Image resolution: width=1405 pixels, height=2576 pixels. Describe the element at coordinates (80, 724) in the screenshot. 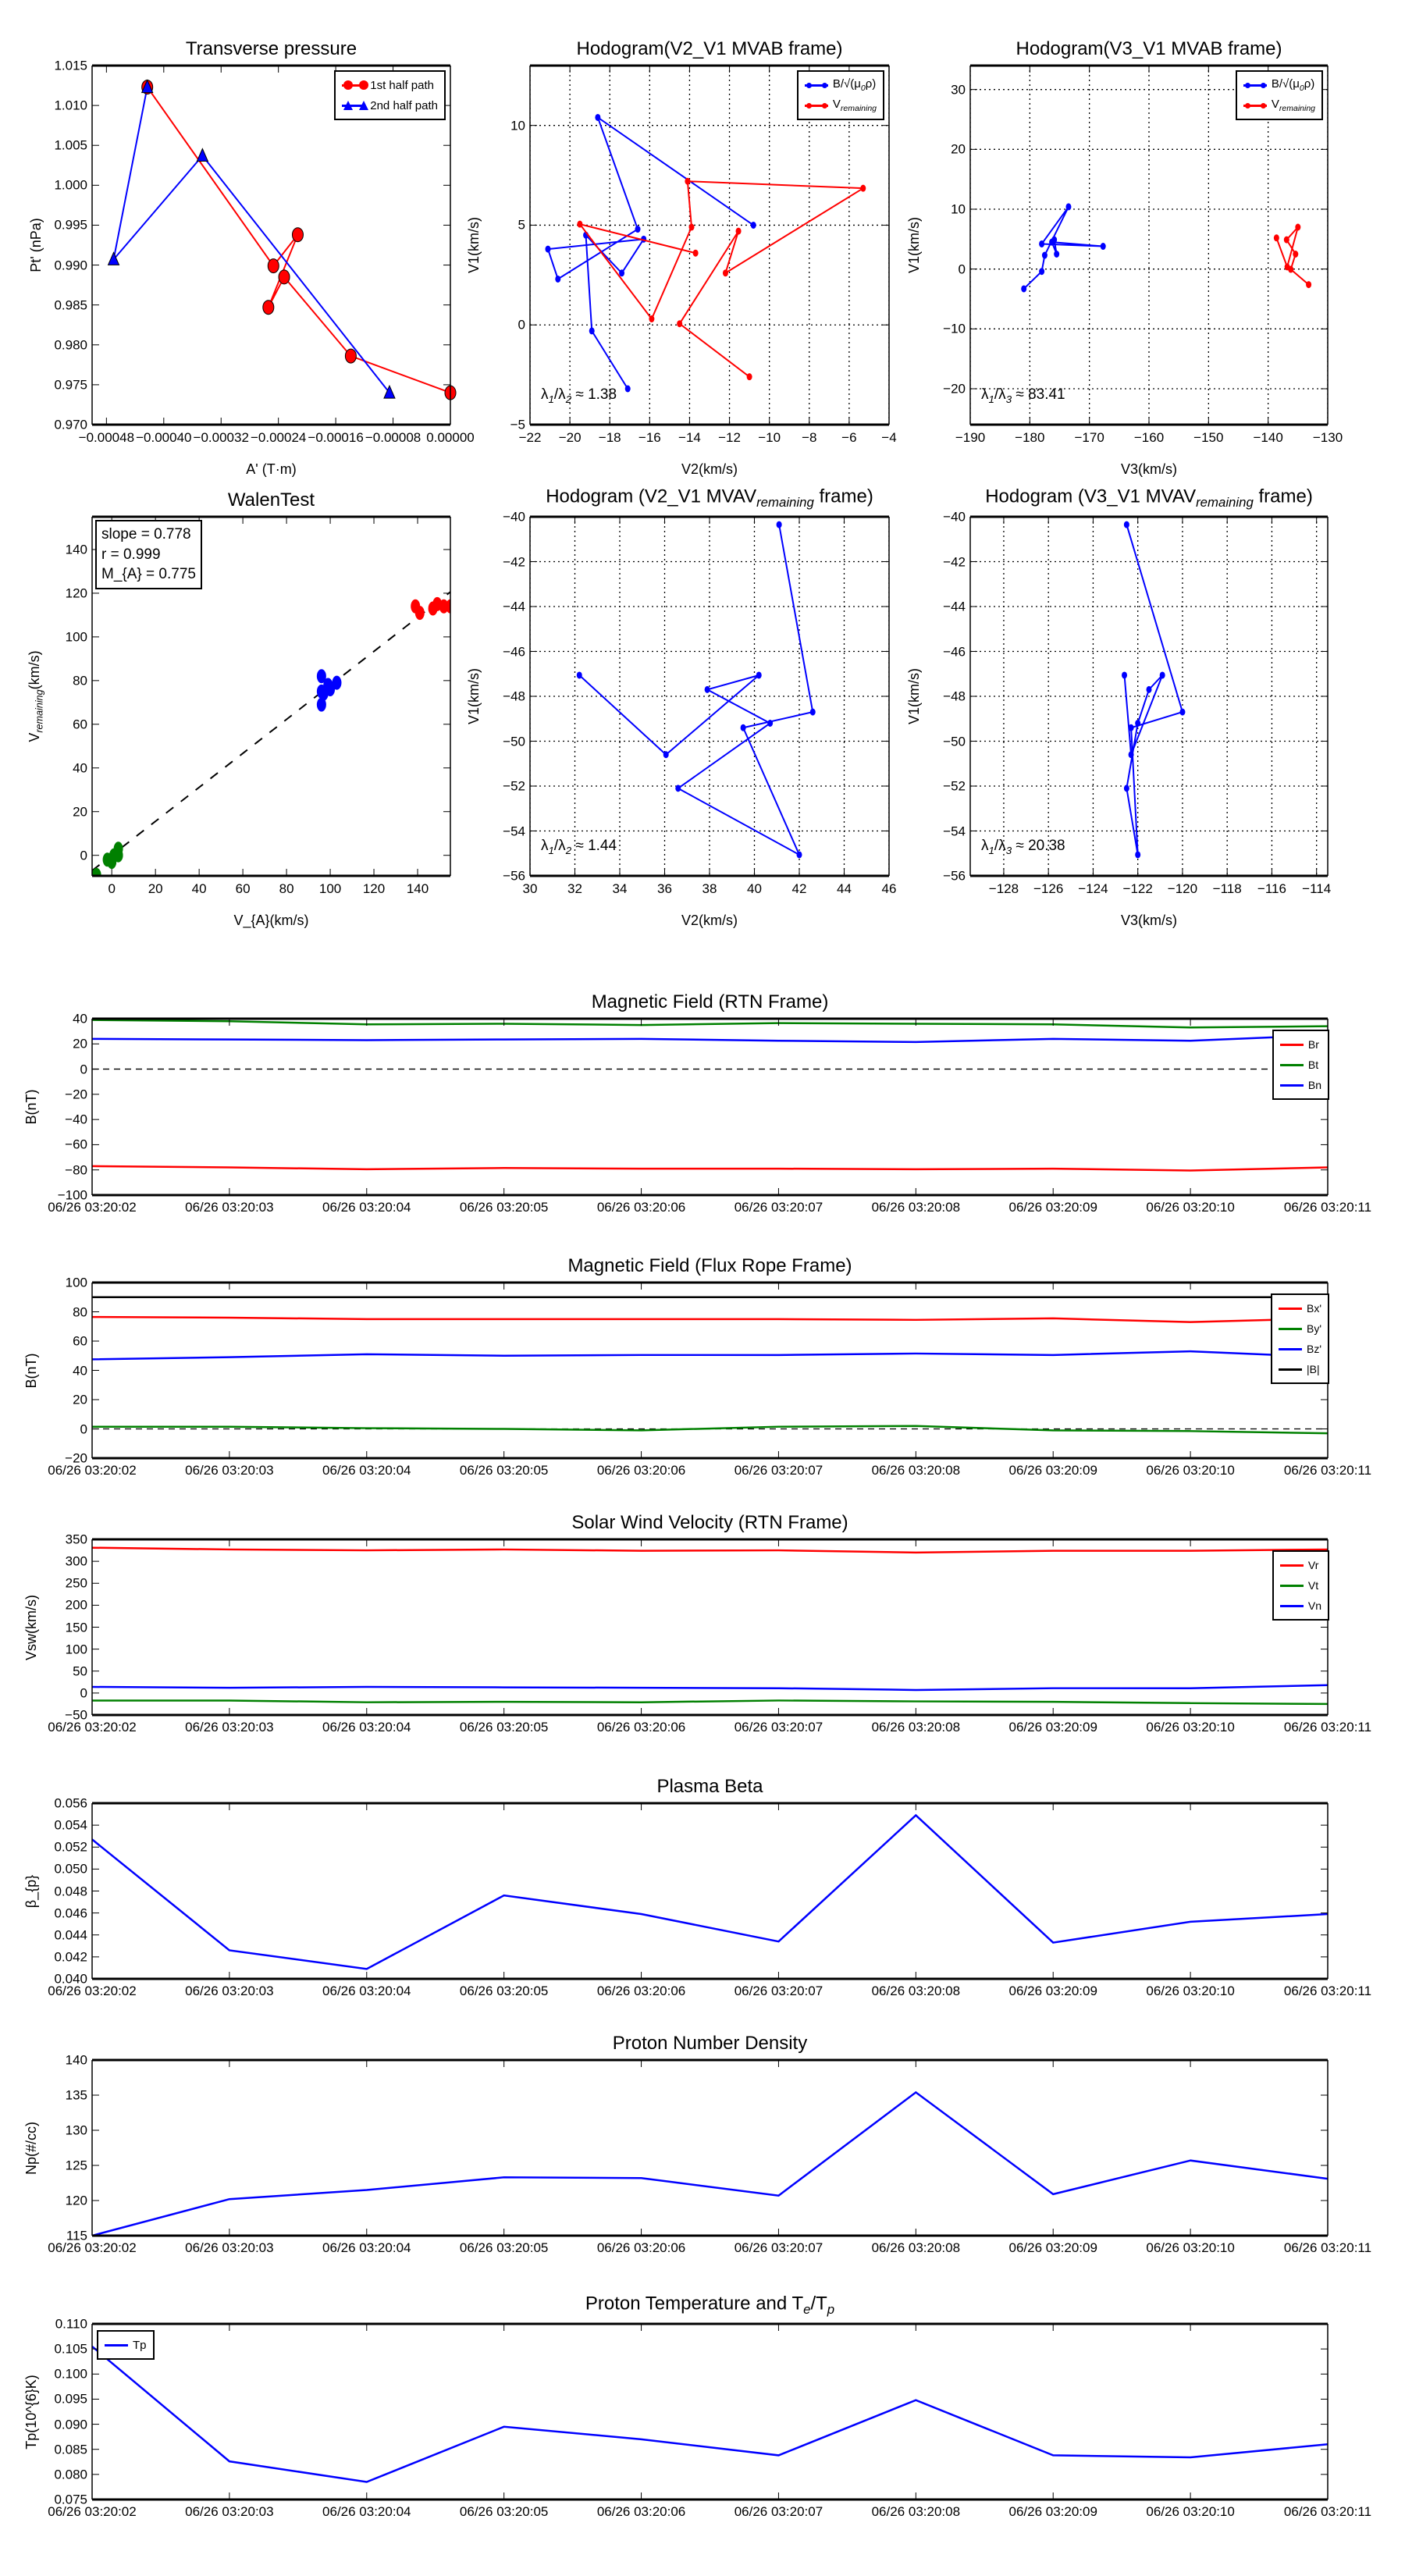

I see `y-tick-label: 60` at that location.